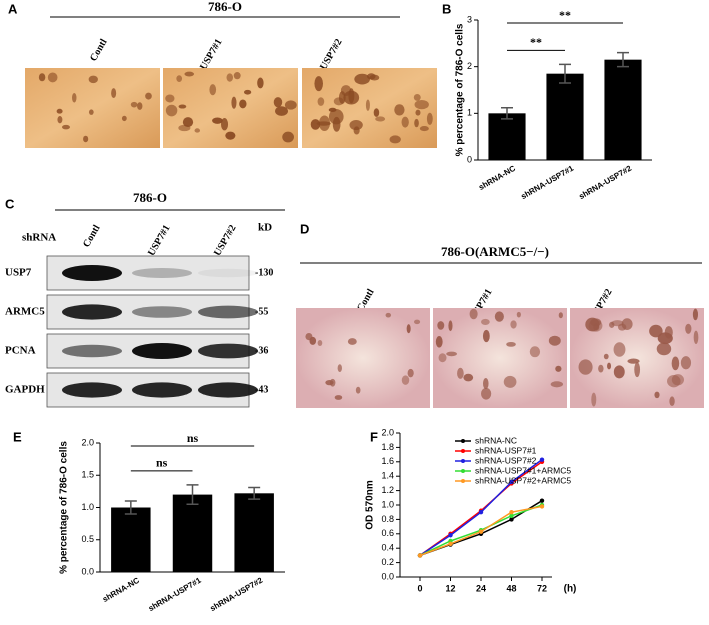  I want to click on x-tick-label: 24, so click(481, 588).